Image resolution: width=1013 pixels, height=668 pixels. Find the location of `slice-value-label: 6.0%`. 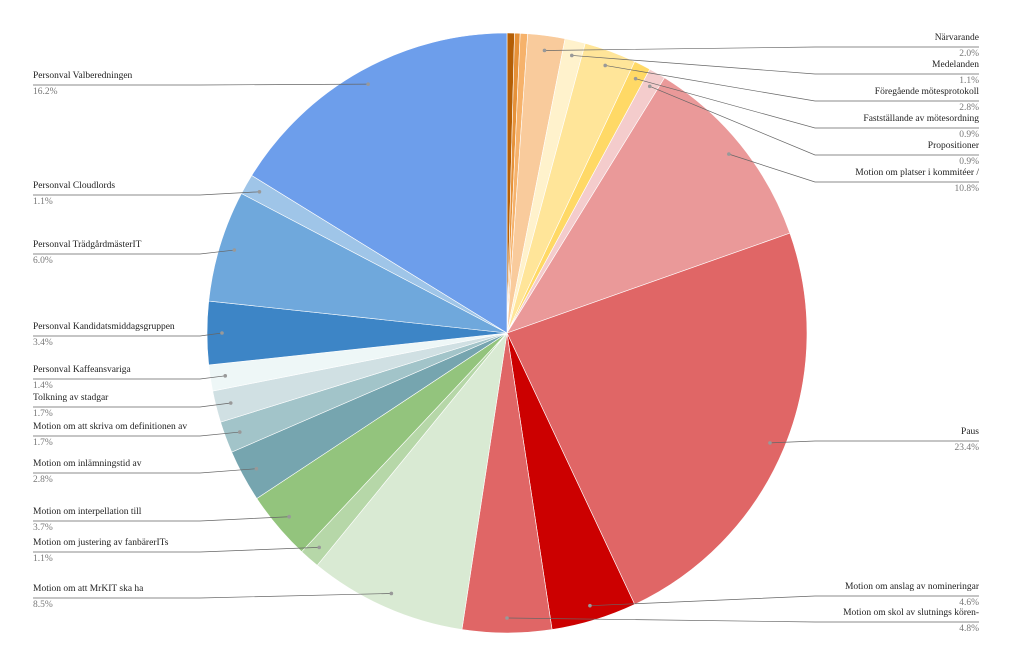

slice-value-label: 6.0% is located at coordinates (43, 261).